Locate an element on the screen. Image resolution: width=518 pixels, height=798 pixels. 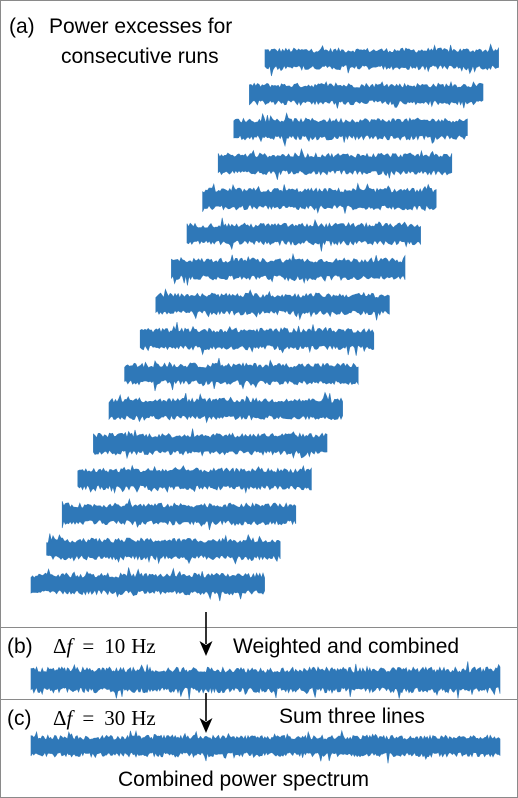
combined-trace-b is located at coordinates (265, 681).